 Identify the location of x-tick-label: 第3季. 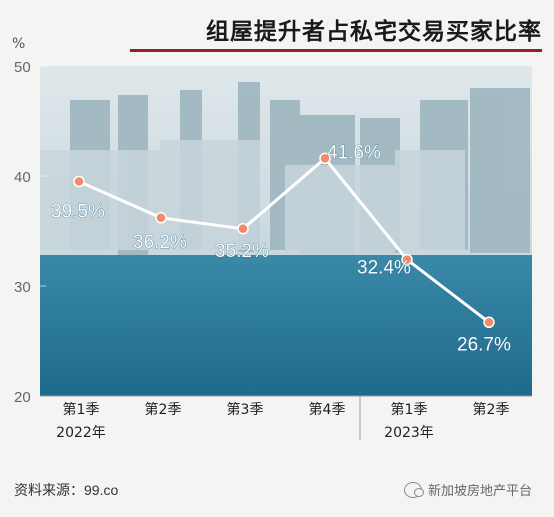
(245, 409).